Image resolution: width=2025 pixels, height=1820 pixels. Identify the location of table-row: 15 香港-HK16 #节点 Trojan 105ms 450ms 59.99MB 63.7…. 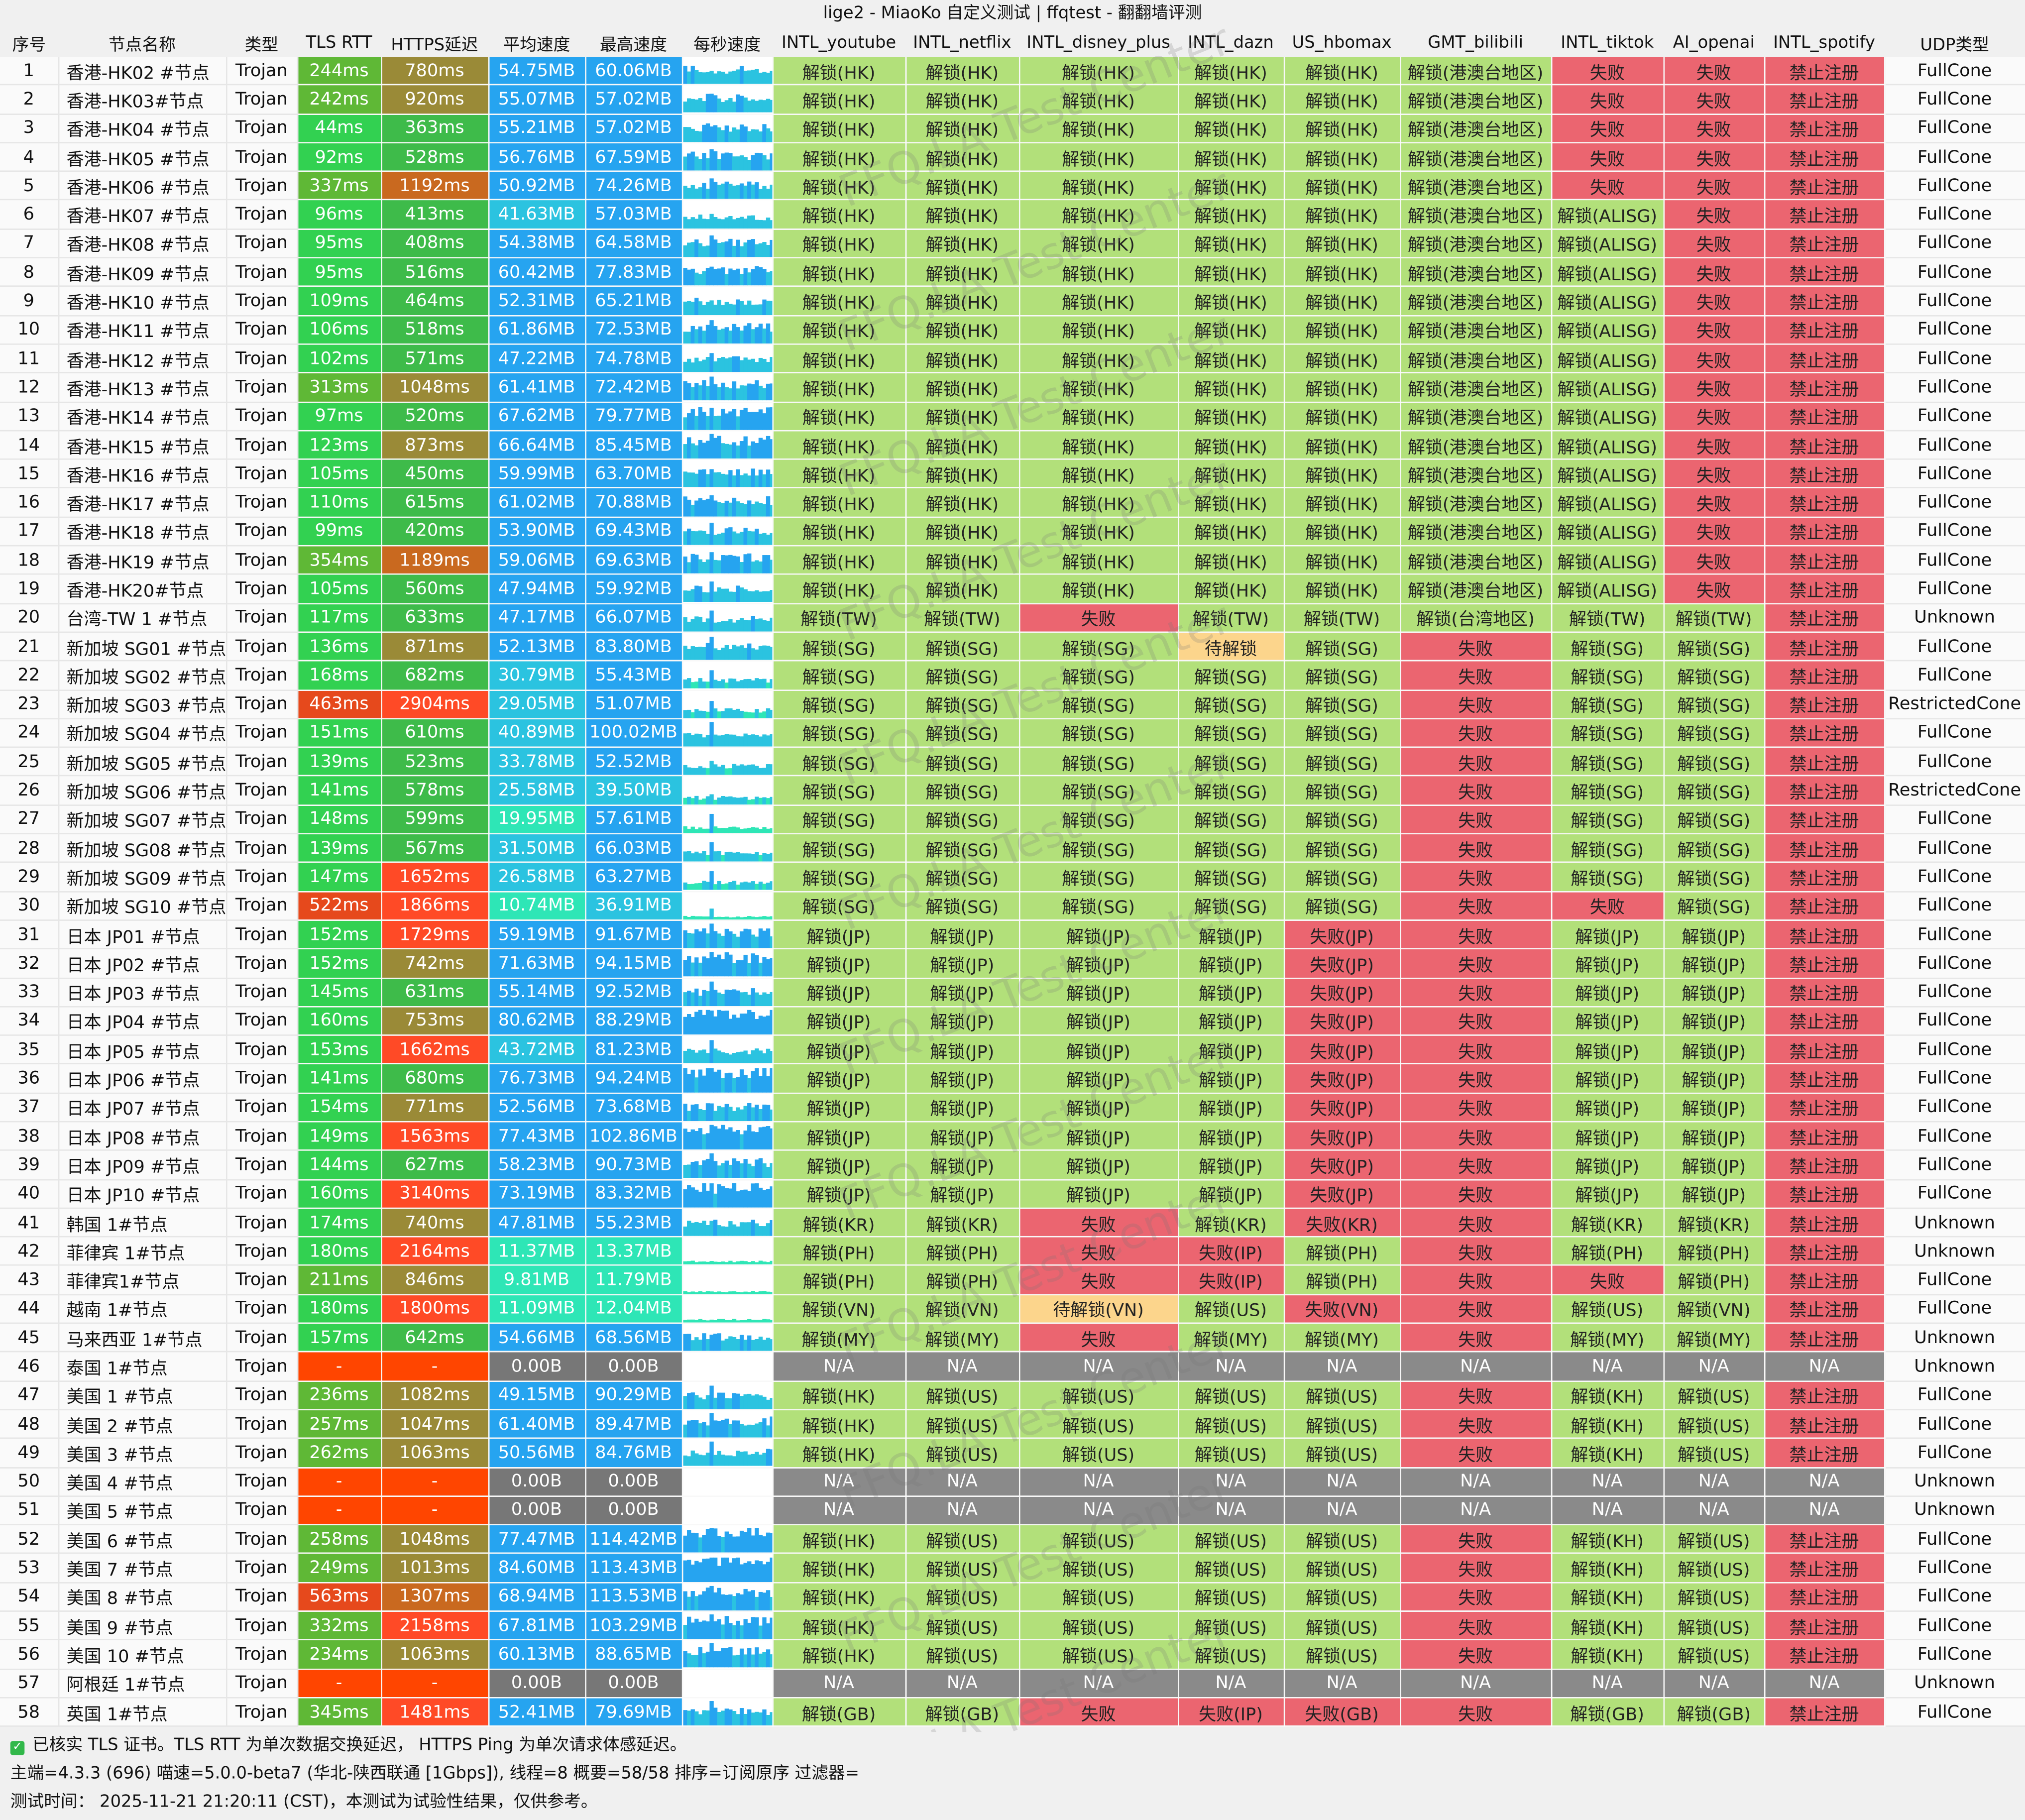
(1012, 474).